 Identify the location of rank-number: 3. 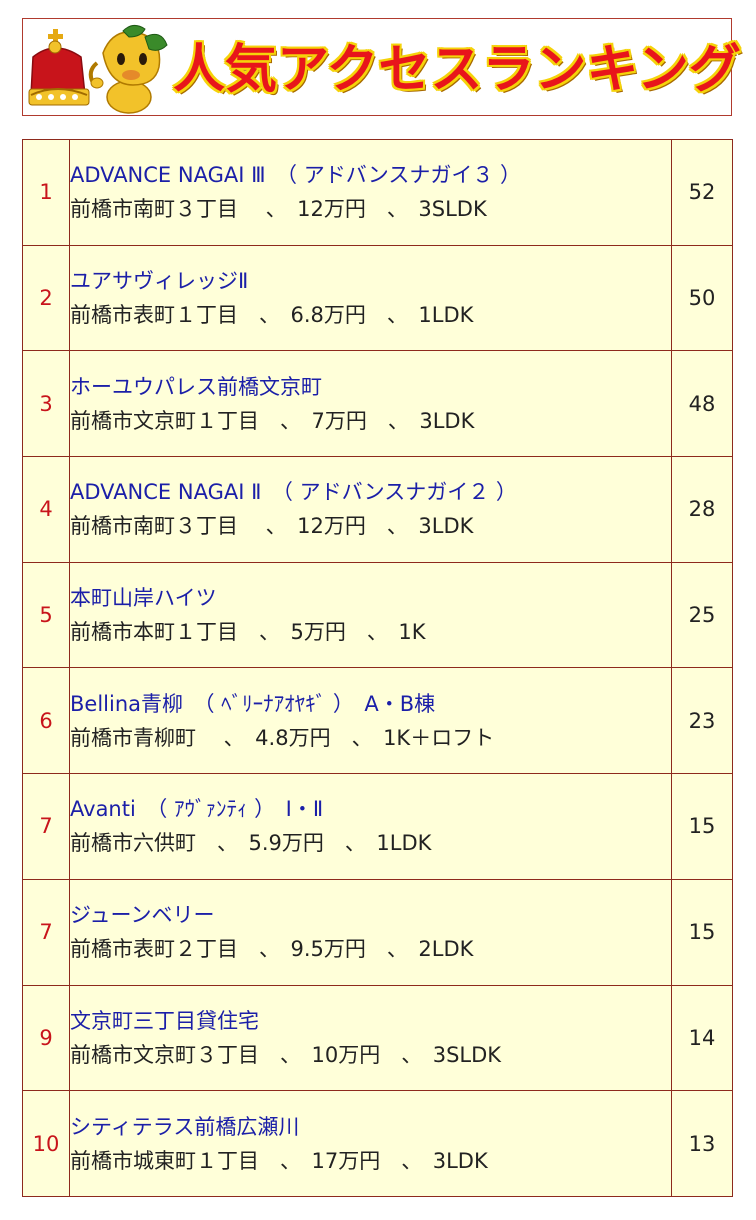
(46, 404).